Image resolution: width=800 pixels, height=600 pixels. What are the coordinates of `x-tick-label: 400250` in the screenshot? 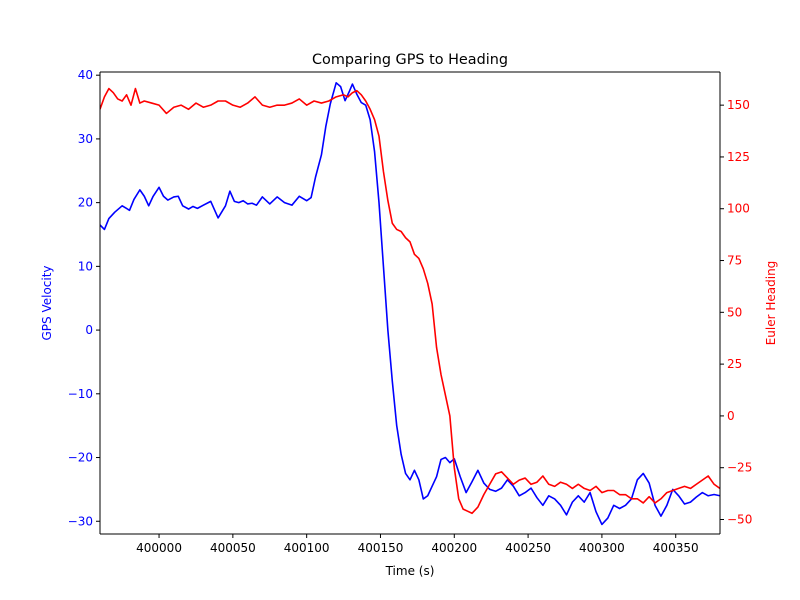 It's located at (528, 548).